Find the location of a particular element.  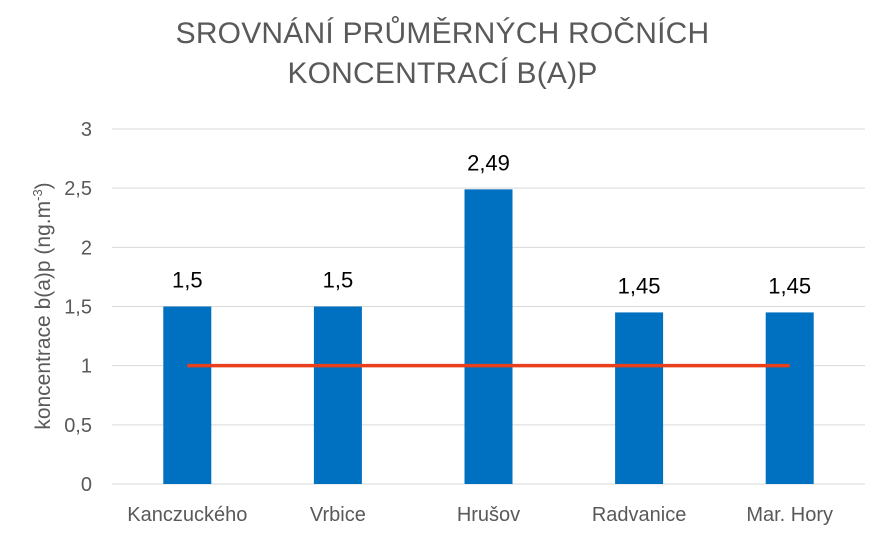

y-axis-label-main: koncentrace b(a)p (ng.m is located at coordinates (43, 315).